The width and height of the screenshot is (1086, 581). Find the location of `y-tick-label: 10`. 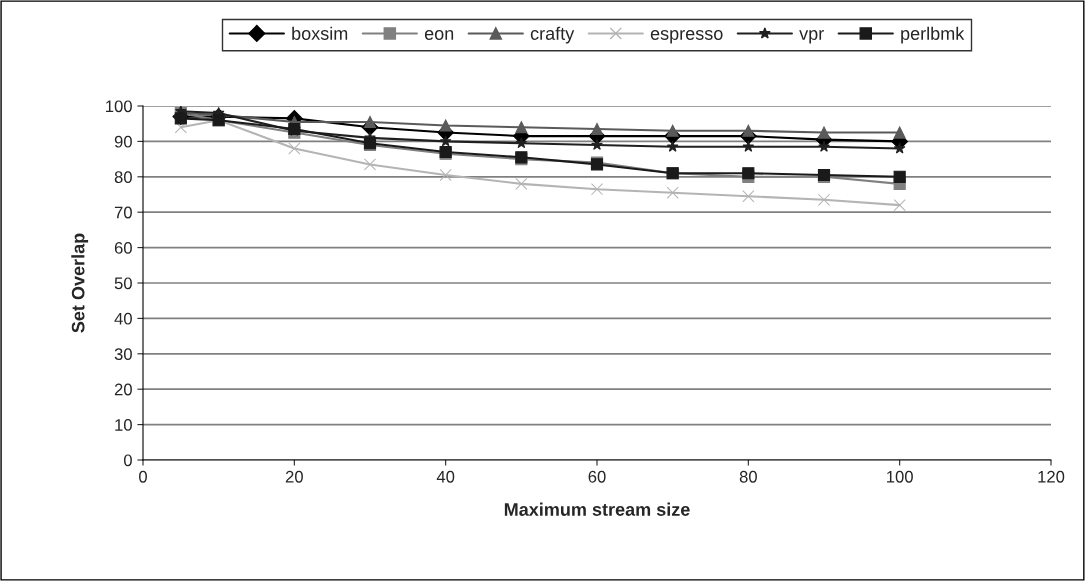

y-tick-label: 10 is located at coordinates (123, 425).